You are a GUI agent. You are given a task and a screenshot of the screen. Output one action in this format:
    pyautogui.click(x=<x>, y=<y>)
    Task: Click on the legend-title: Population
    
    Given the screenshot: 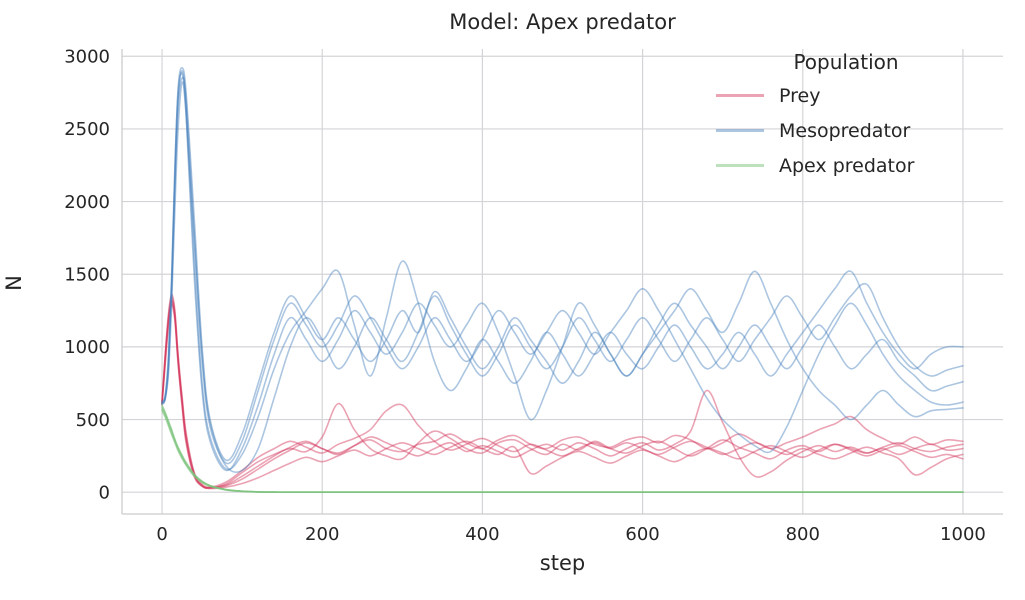 What is the action you would take?
    pyautogui.click(x=846, y=62)
    